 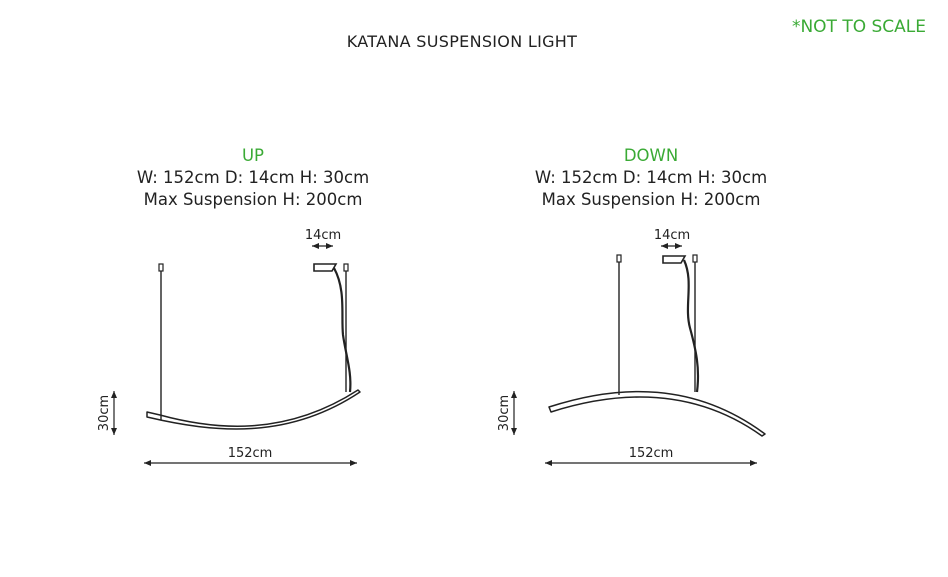 I want to click on width-dimension-down: 152cm, so click(x=651, y=456).